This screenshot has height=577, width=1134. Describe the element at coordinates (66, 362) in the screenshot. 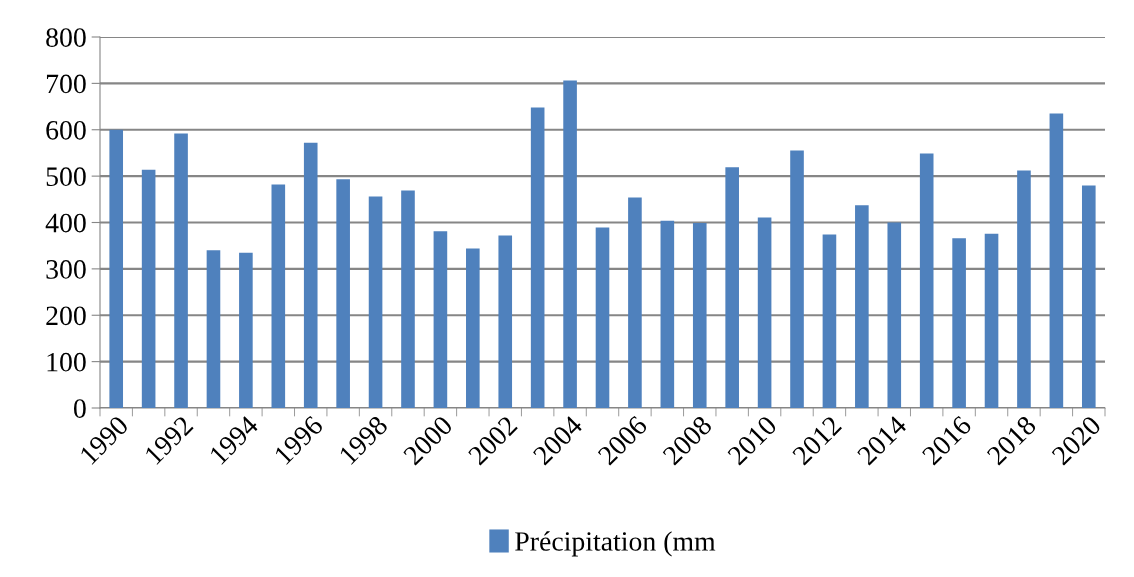

I see `y-tick-label: 100` at that location.